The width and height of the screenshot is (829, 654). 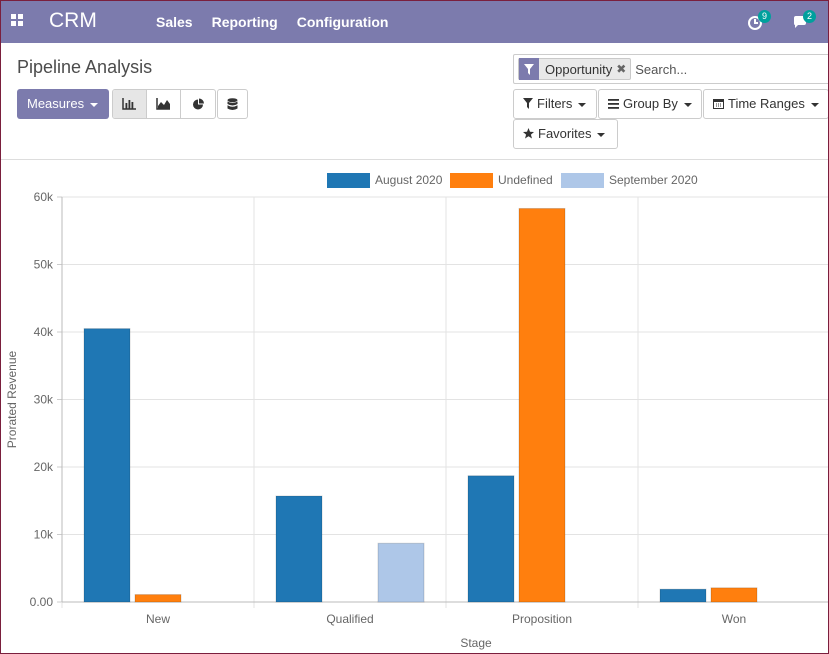 I want to click on apps-menu-icon, so click(x=17, y=20).